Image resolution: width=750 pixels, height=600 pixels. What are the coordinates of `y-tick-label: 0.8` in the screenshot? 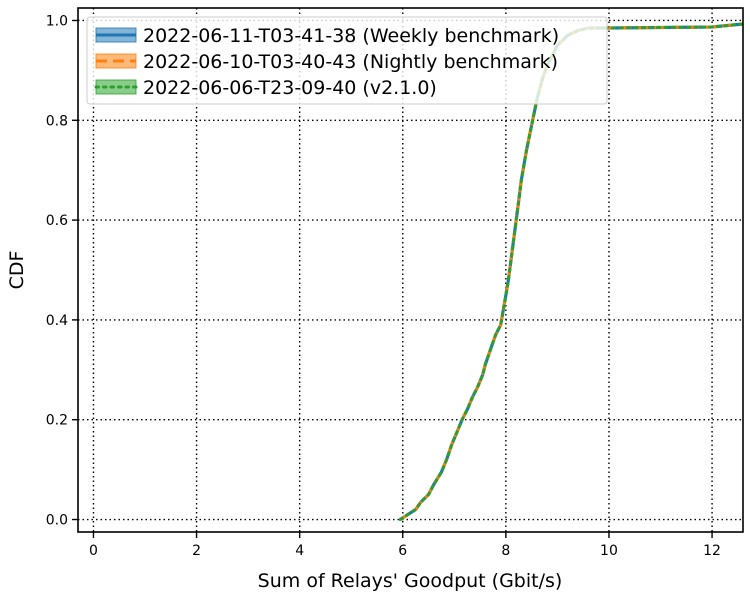 It's located at (57, 121).